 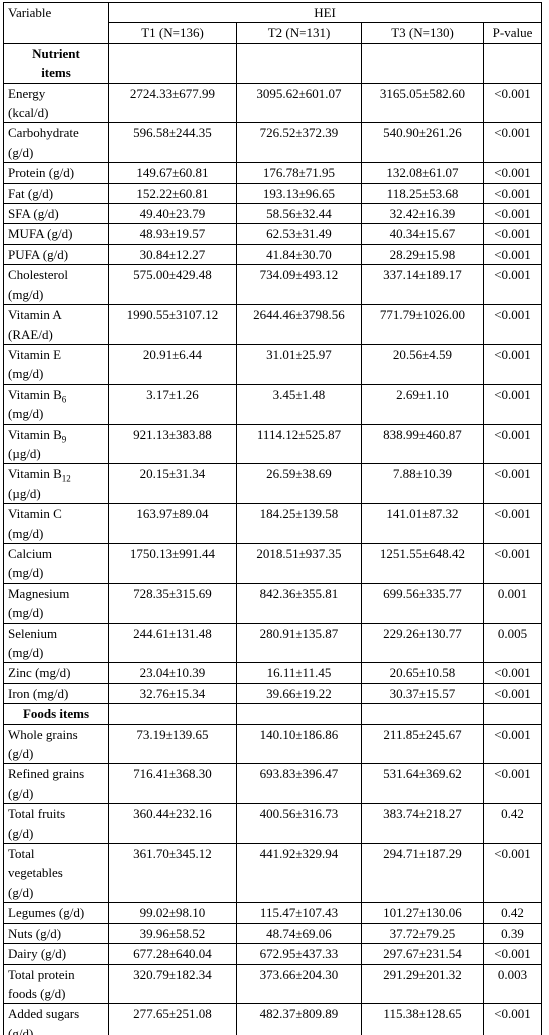 What do you see at coordinates (299, 523) in the screenshot?
I see `value-cell: 184.25±139.58` at bounding box center [299, 523].